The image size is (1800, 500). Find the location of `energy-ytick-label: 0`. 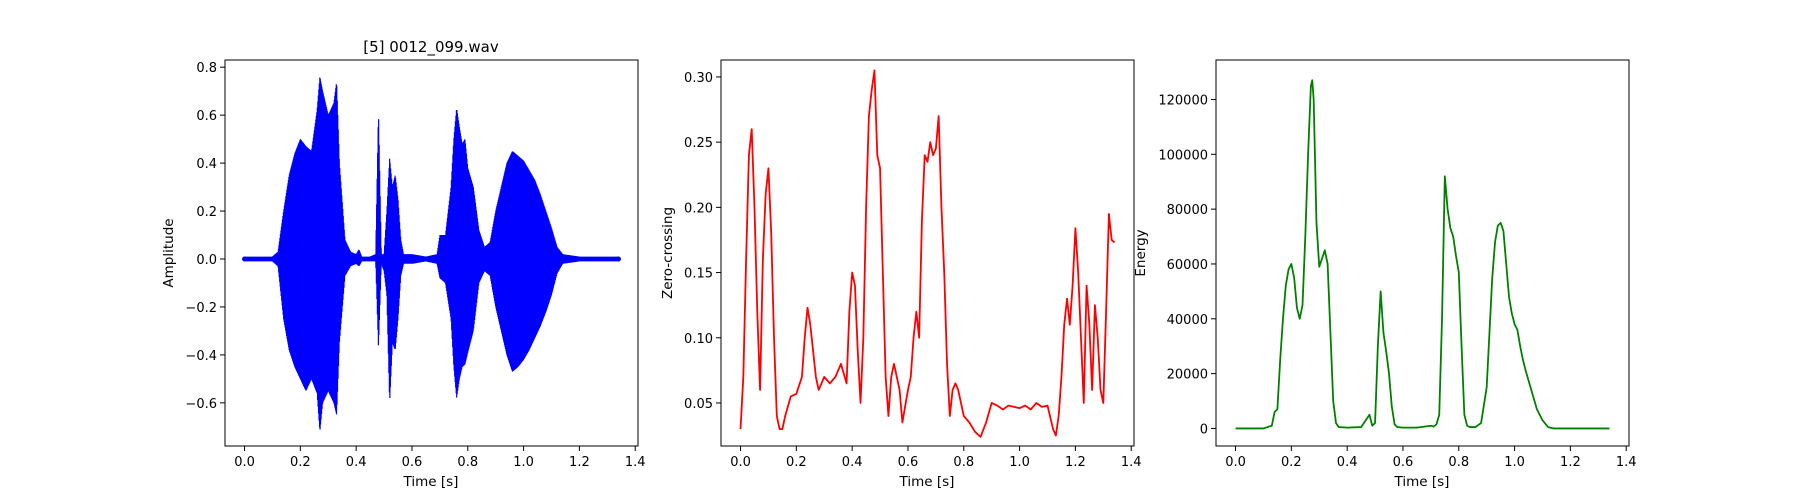

energy-ytick-label: 0 is located at coordinates (1204, 429).